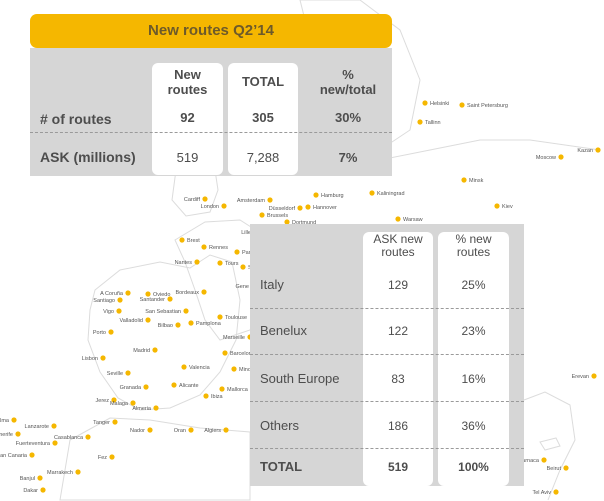 The width and height of the screenshot is (604, 501). Describe the element at coordinates (249, 370) in the screenshot. I see `city-label: Minorca` at that location.